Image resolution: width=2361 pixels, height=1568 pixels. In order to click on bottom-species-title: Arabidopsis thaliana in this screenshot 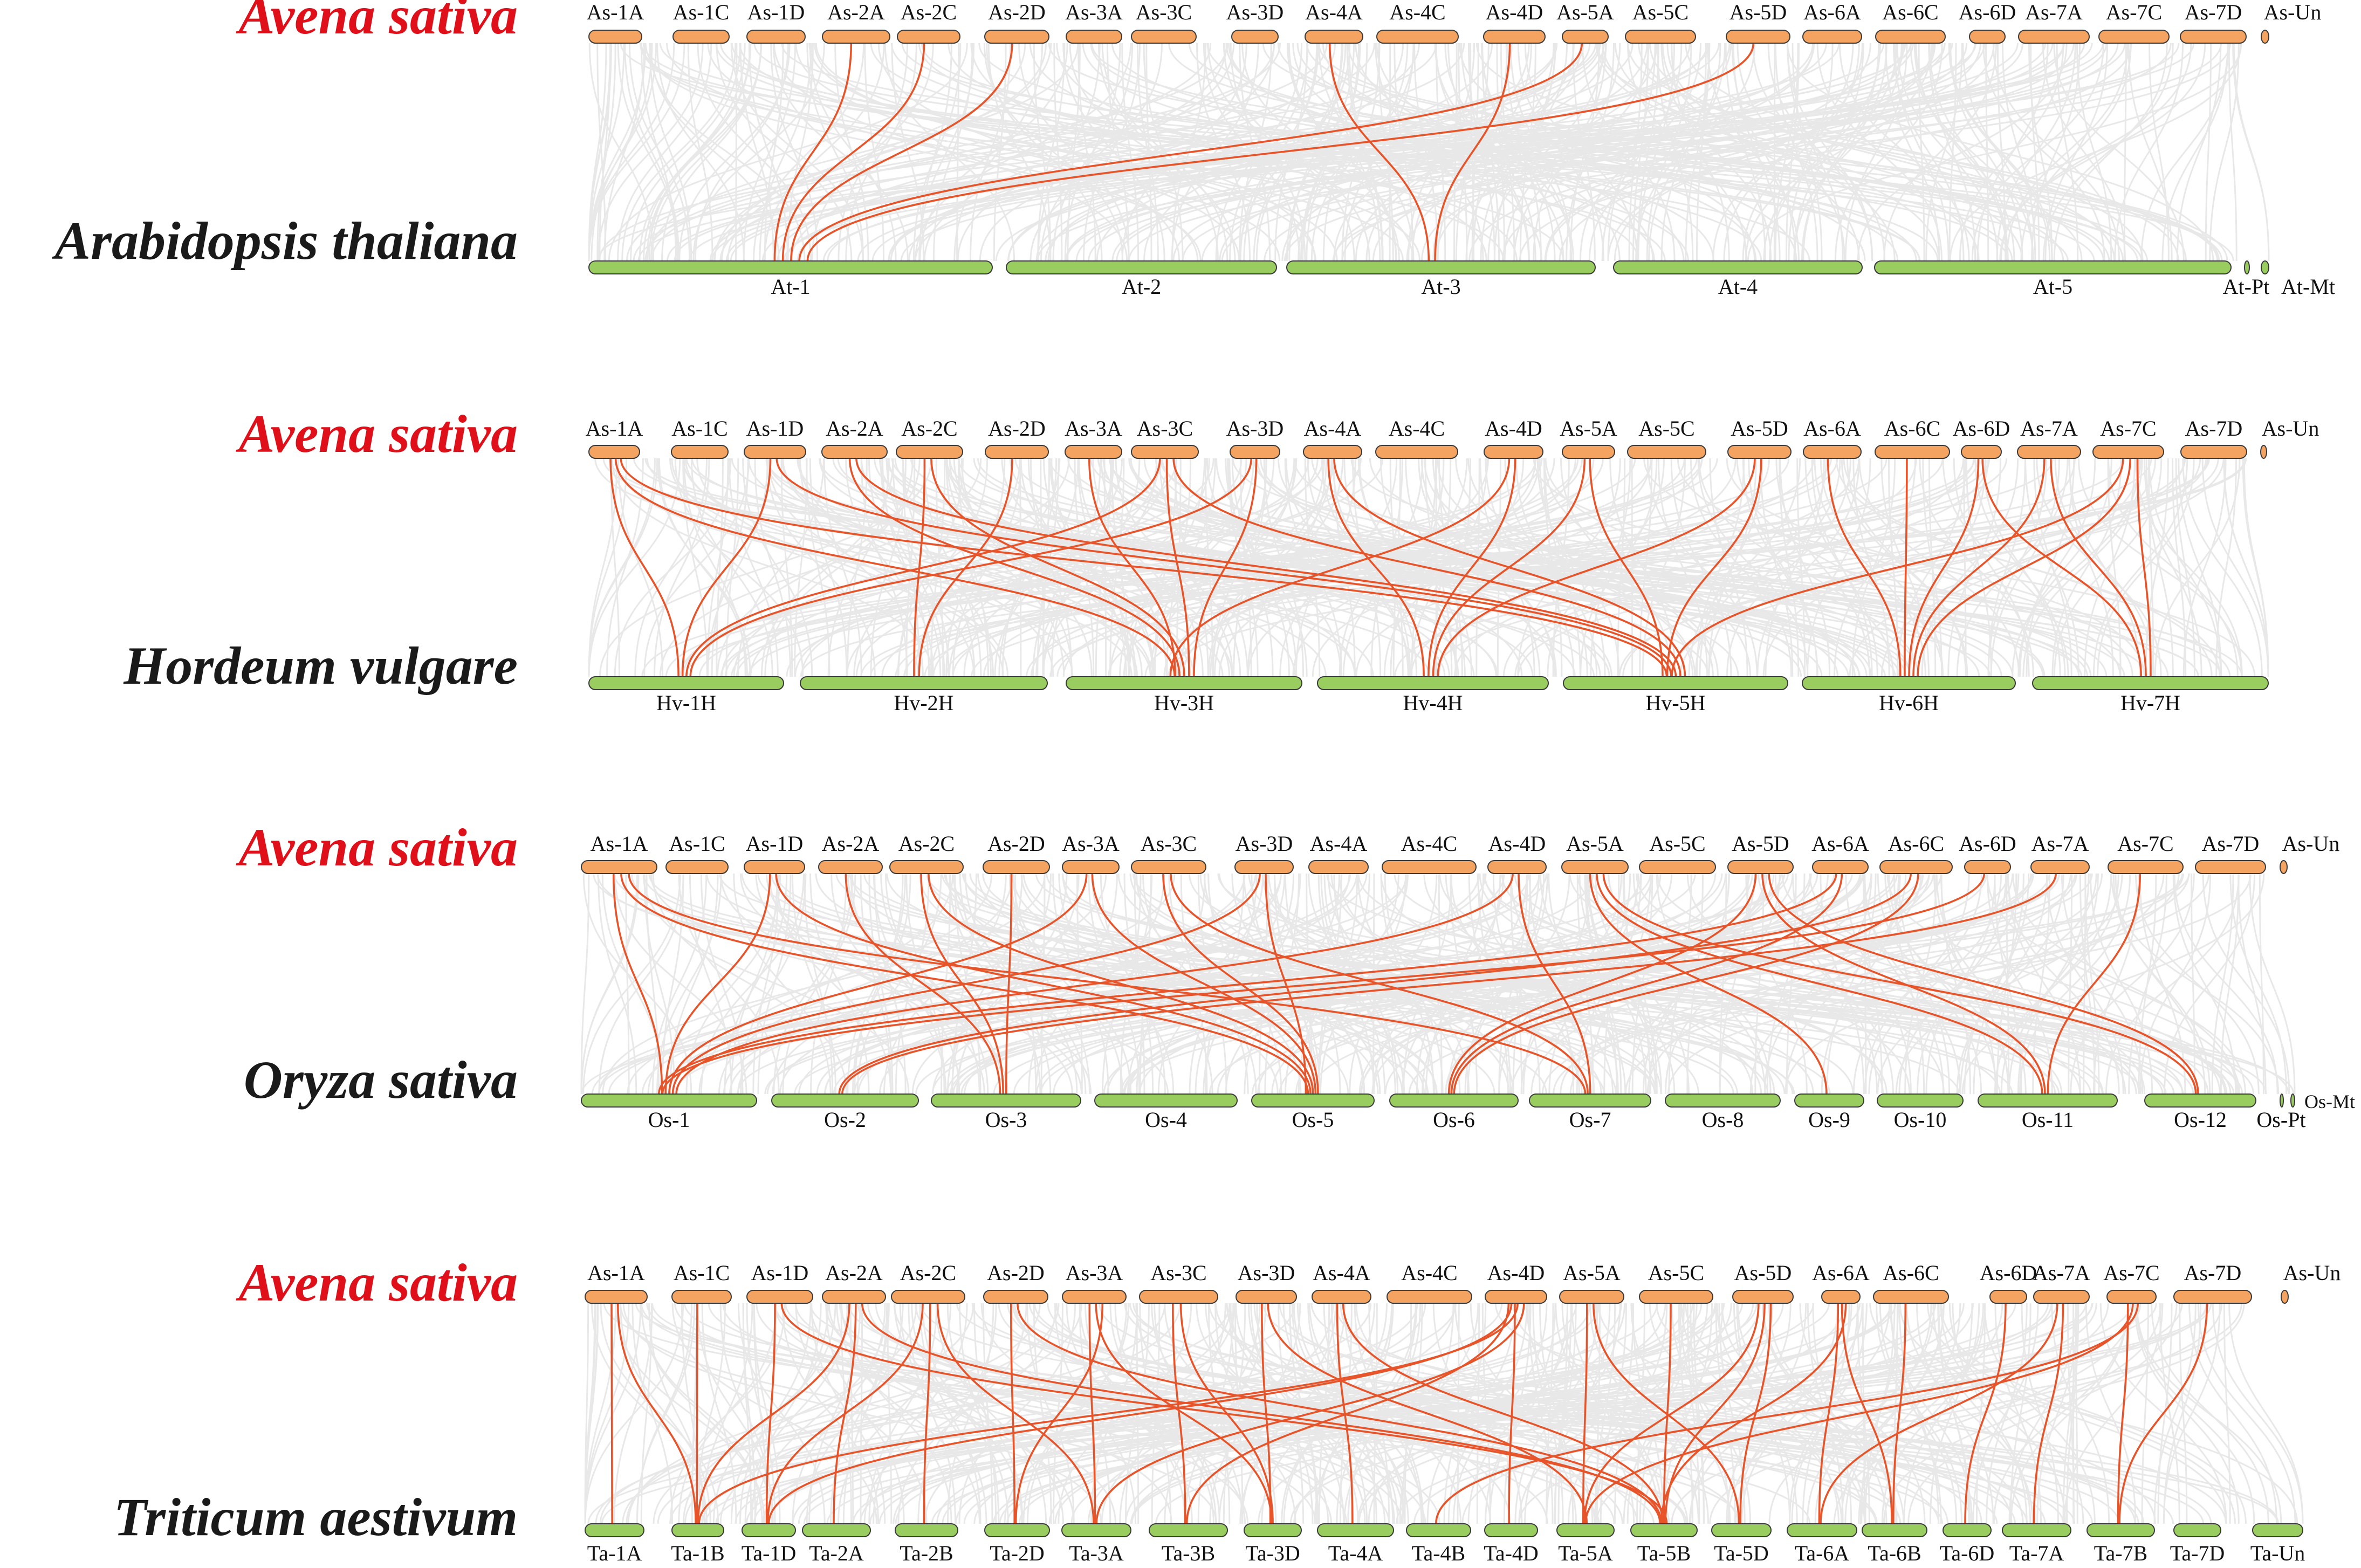, I will do `click(284, 241)`.